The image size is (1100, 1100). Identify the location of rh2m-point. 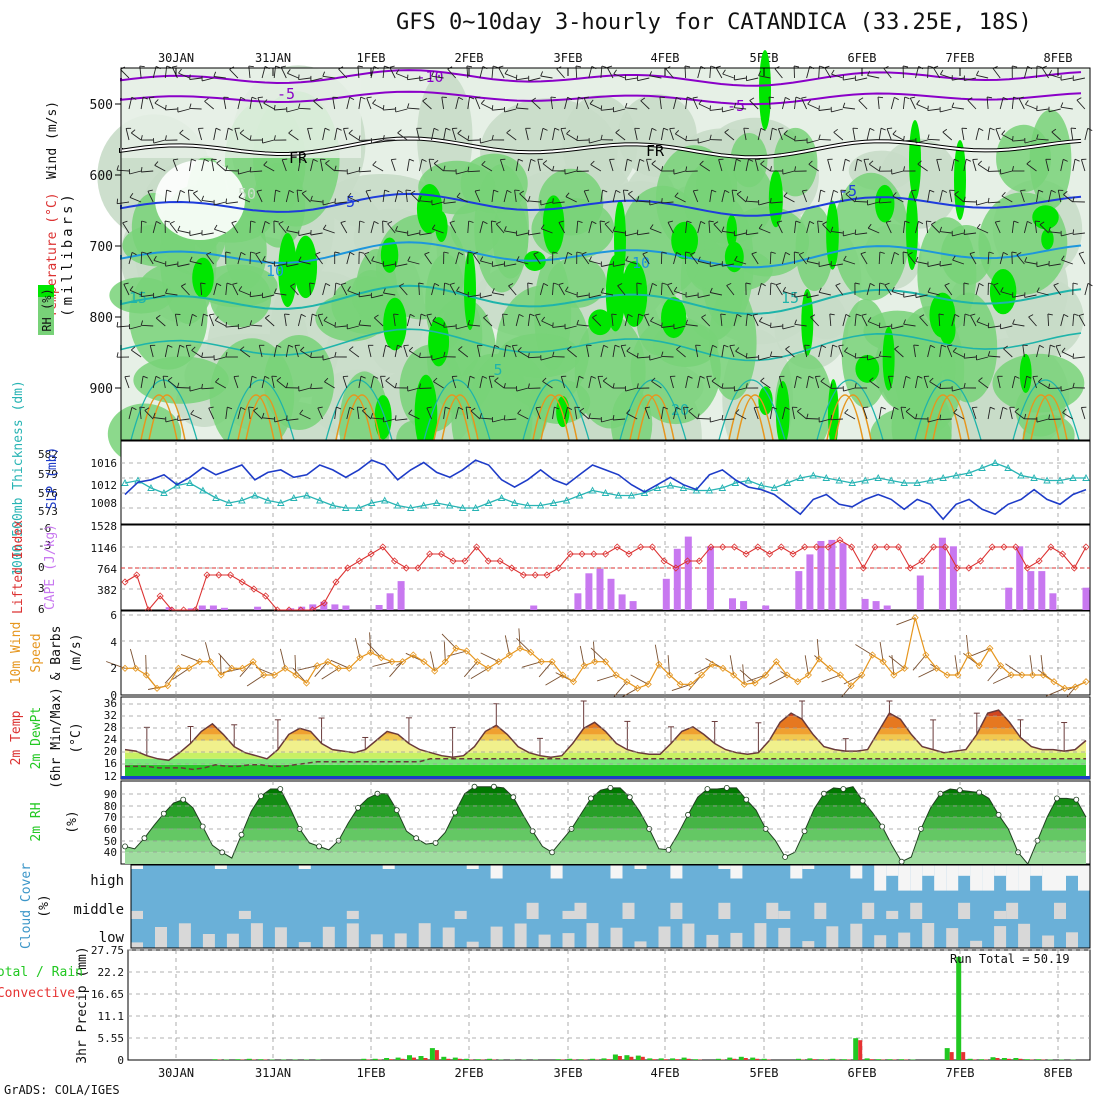
(474, 786).